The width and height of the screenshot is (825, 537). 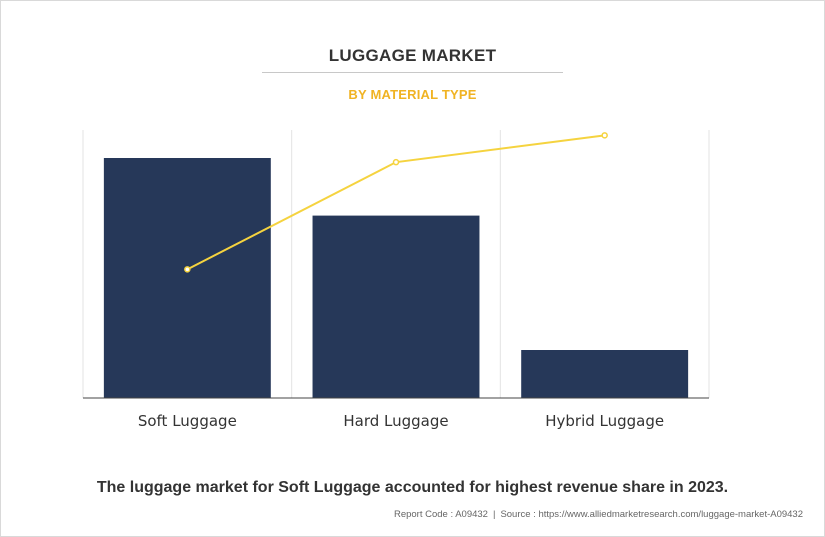 What do you see at coordinates (187, 421) in the screenshot?
I see `category-label: Soft Luggage` at bounding box center [187, 421].